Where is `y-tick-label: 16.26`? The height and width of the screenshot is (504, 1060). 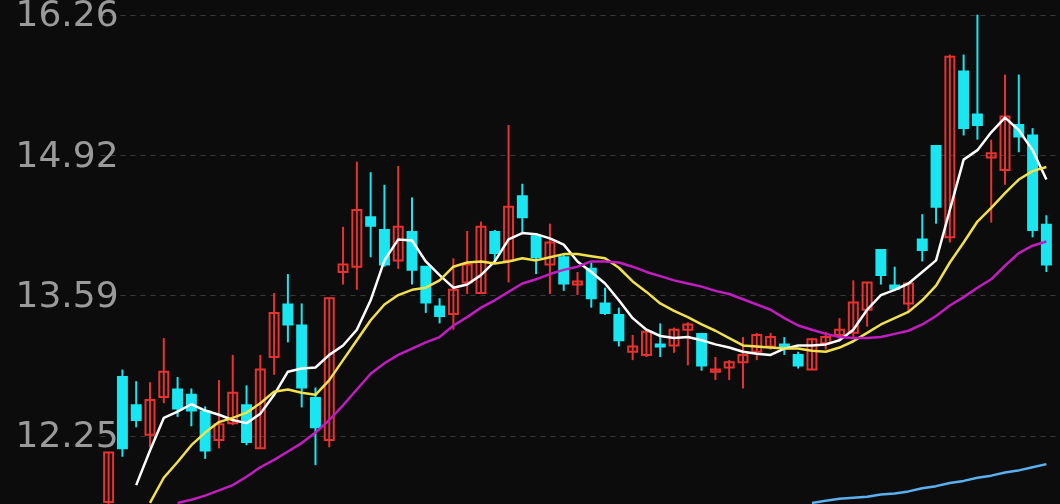
y-tick-label: 16.26 is located at coordinates (67, 17).